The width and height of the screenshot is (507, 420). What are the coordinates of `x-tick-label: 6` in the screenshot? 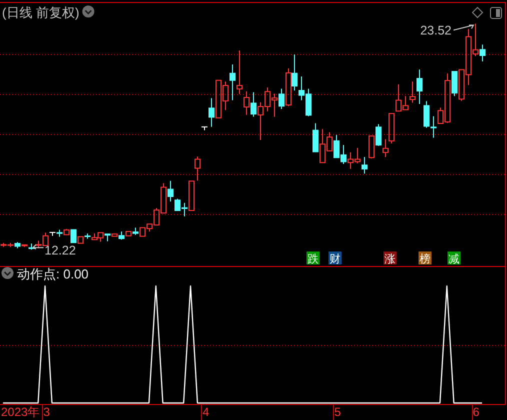 It's located at (476, 412).